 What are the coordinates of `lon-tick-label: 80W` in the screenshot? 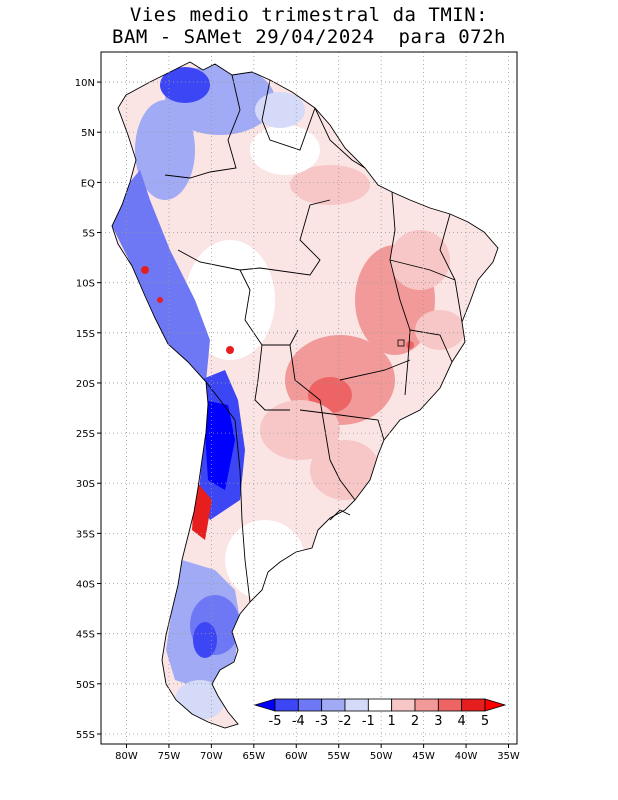 It's located at (126, 756).